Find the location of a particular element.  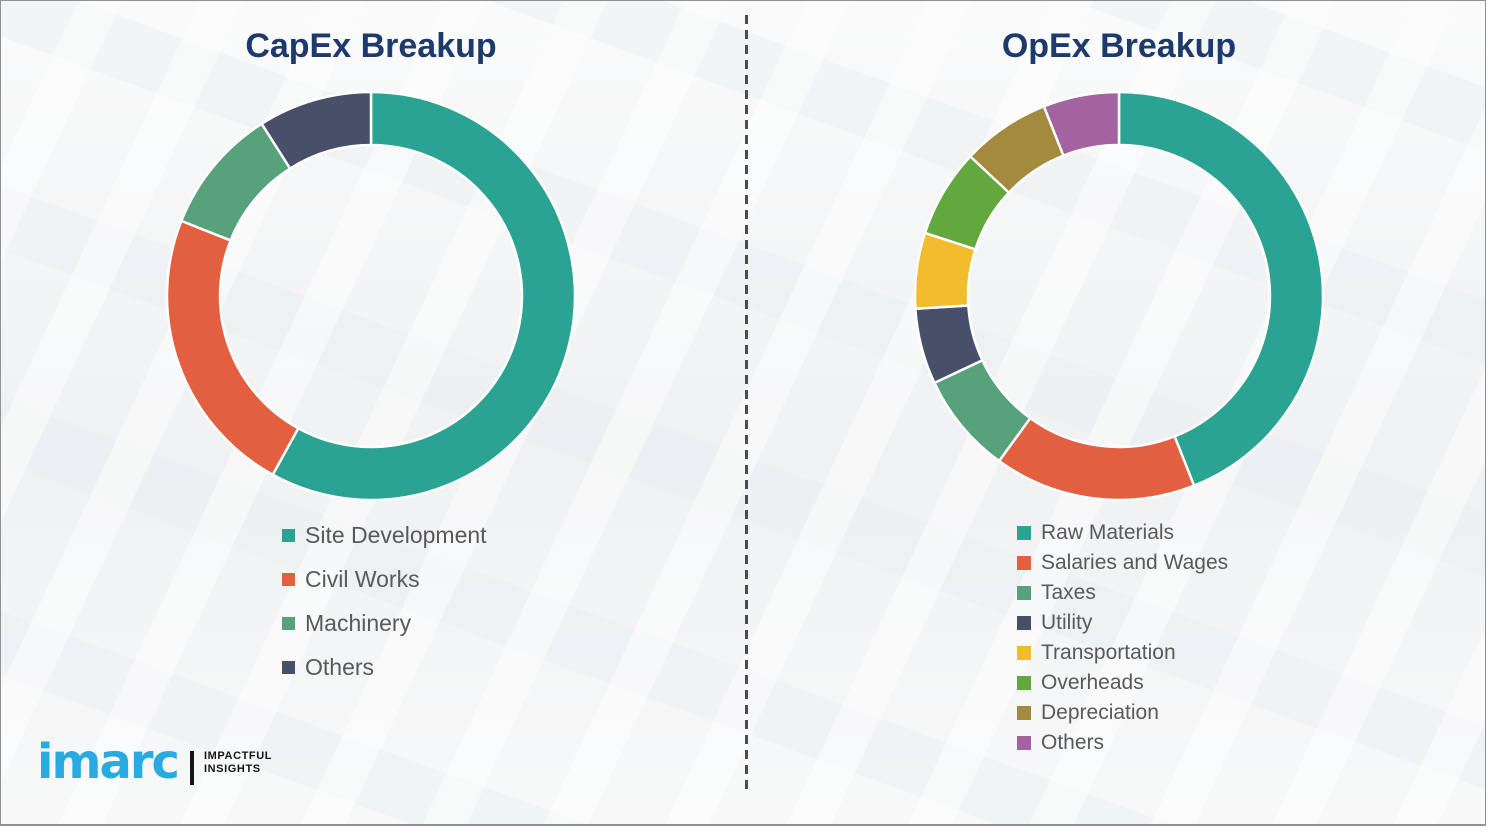

donut-segment-civil-works is located at coordinates (232, 348).